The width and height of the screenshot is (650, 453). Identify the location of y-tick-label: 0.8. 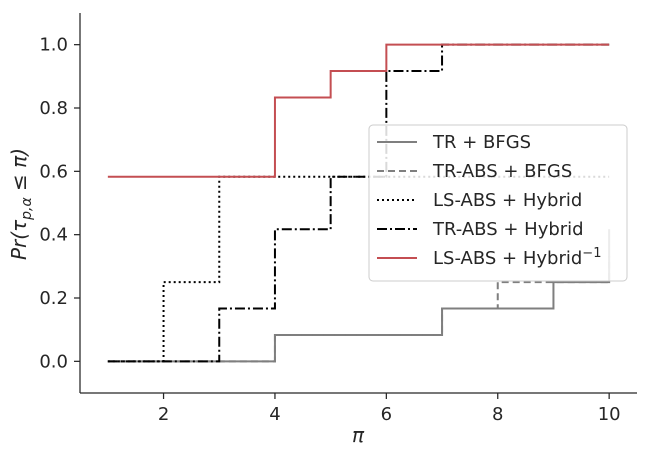
(53, 108).